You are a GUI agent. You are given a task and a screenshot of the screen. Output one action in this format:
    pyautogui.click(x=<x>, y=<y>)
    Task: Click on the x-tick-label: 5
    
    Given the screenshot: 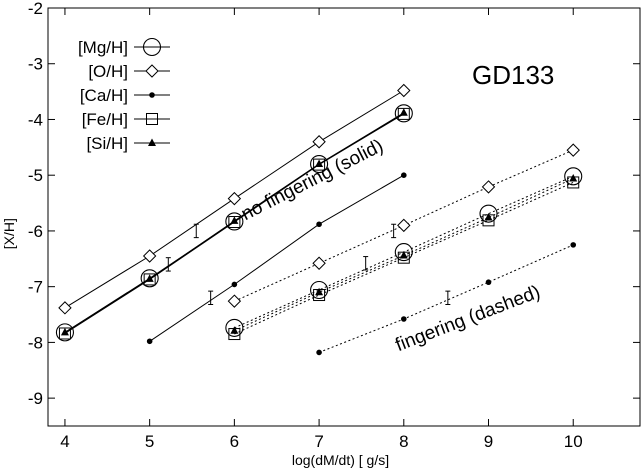 What is the action you would take?
    pyautogui.click(x=149, y=441)
    